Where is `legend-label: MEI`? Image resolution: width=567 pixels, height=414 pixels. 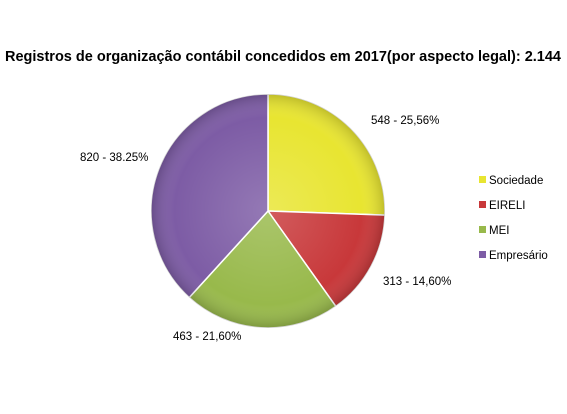 legend-label: MEI is located at coordinates (499, 231).